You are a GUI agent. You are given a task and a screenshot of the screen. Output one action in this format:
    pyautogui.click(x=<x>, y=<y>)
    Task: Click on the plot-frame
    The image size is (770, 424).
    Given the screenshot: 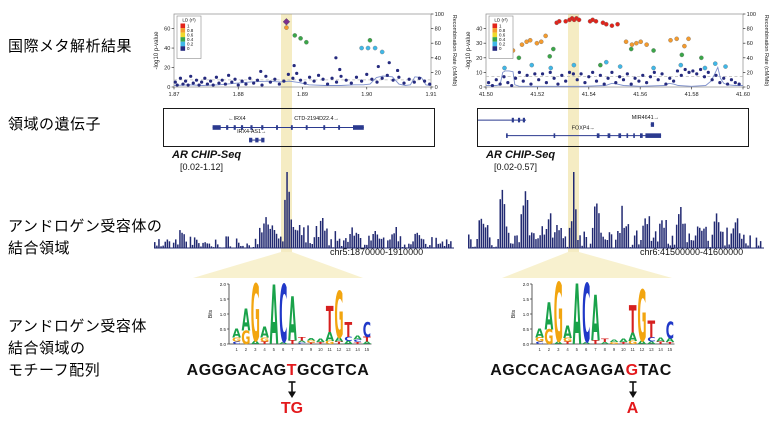 What is the action you would take?
    pyautogui.click(x=302, y=50)
    